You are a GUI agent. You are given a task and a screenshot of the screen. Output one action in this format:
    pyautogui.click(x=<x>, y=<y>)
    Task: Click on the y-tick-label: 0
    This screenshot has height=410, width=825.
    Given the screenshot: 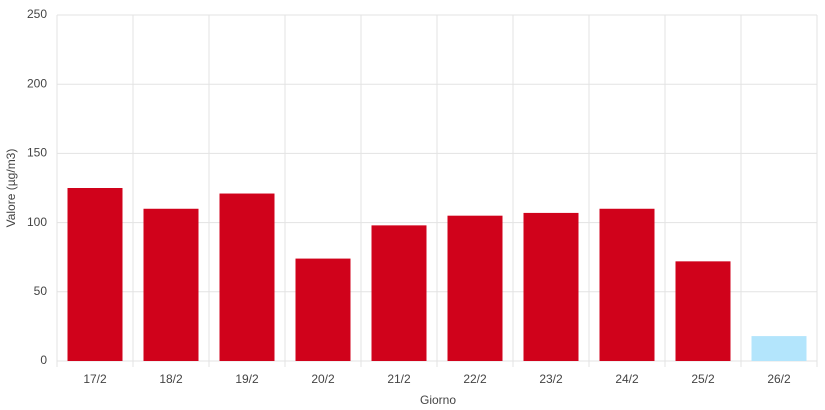 What is the action you would take?
    pyautogui.click(x=43, y=360)
    